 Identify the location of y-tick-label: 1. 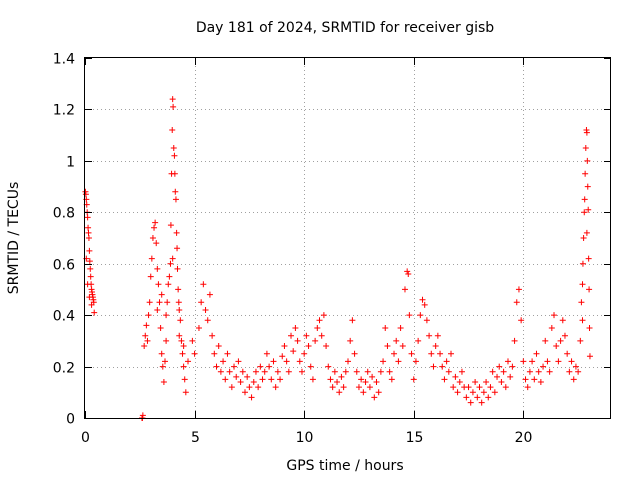
(70, 163).